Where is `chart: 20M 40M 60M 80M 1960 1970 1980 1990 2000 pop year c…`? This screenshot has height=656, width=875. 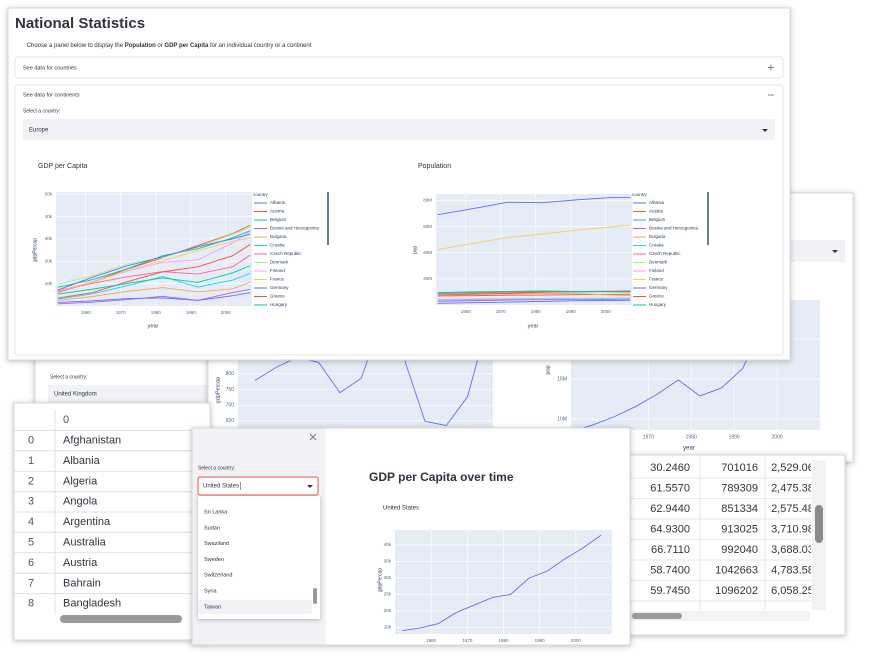
chart: 20M 40M 60M 80M 1960 1970 1980 1990 2000 pop year c… is located at coordinates (555, 260).